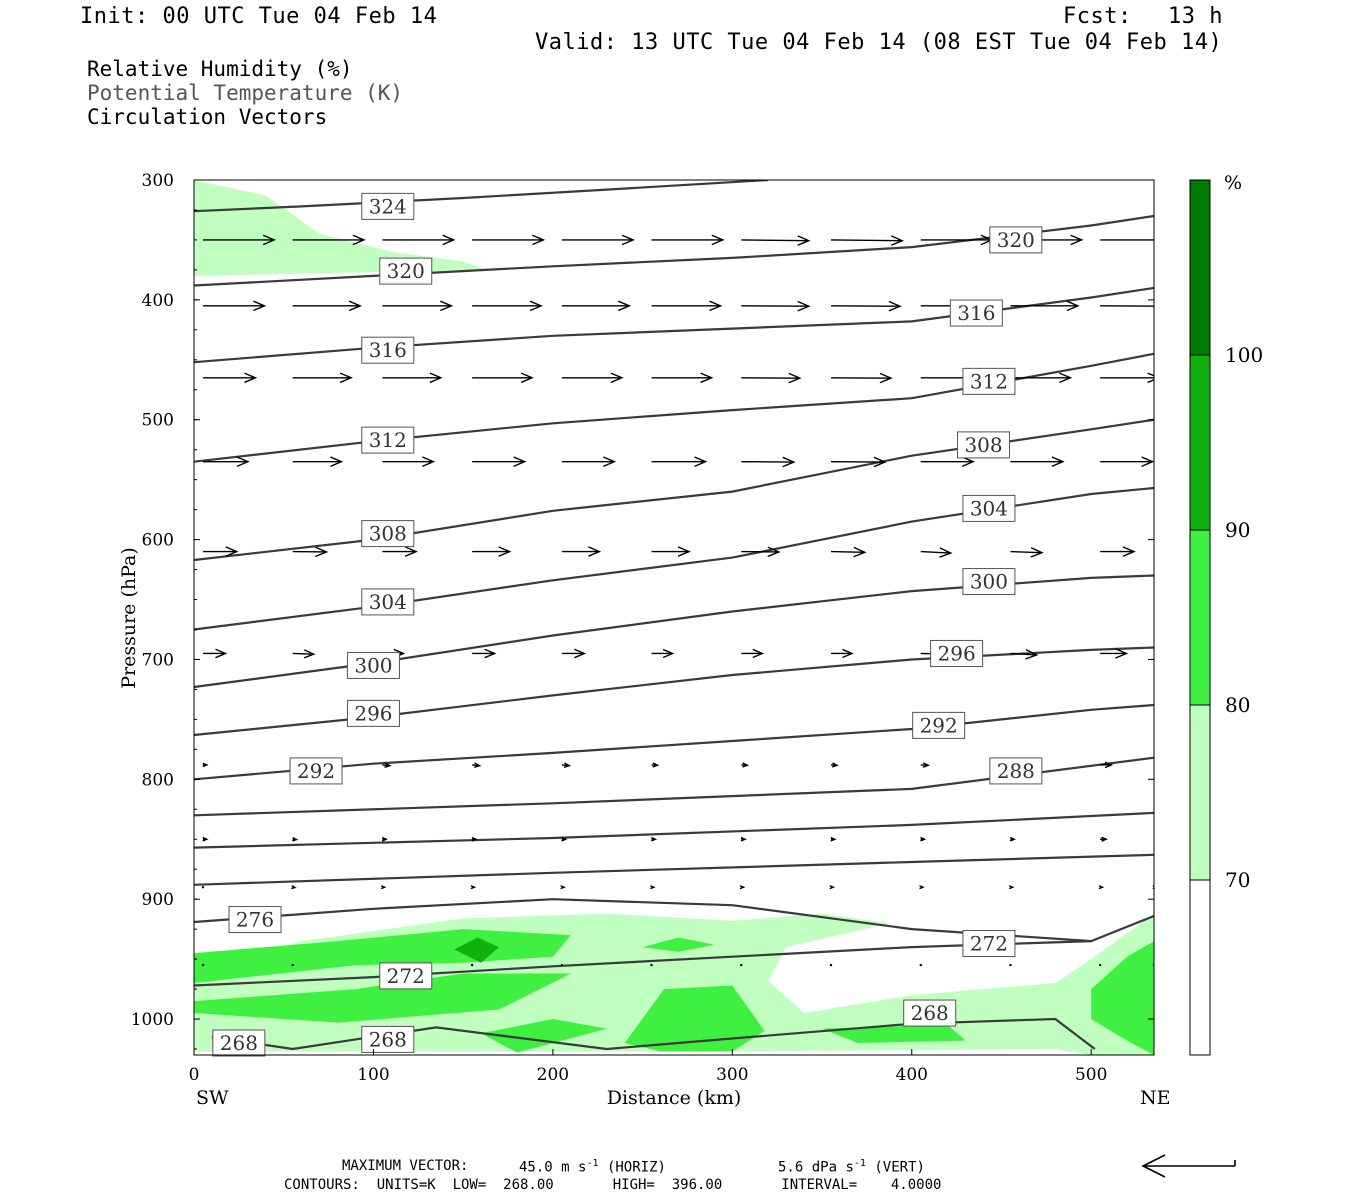 The image size is (1350, 1200). What do you see at coordinates (158, 900) in the screenshot?
I see `y-tick-label: 900` at bounding box center [158, 900].